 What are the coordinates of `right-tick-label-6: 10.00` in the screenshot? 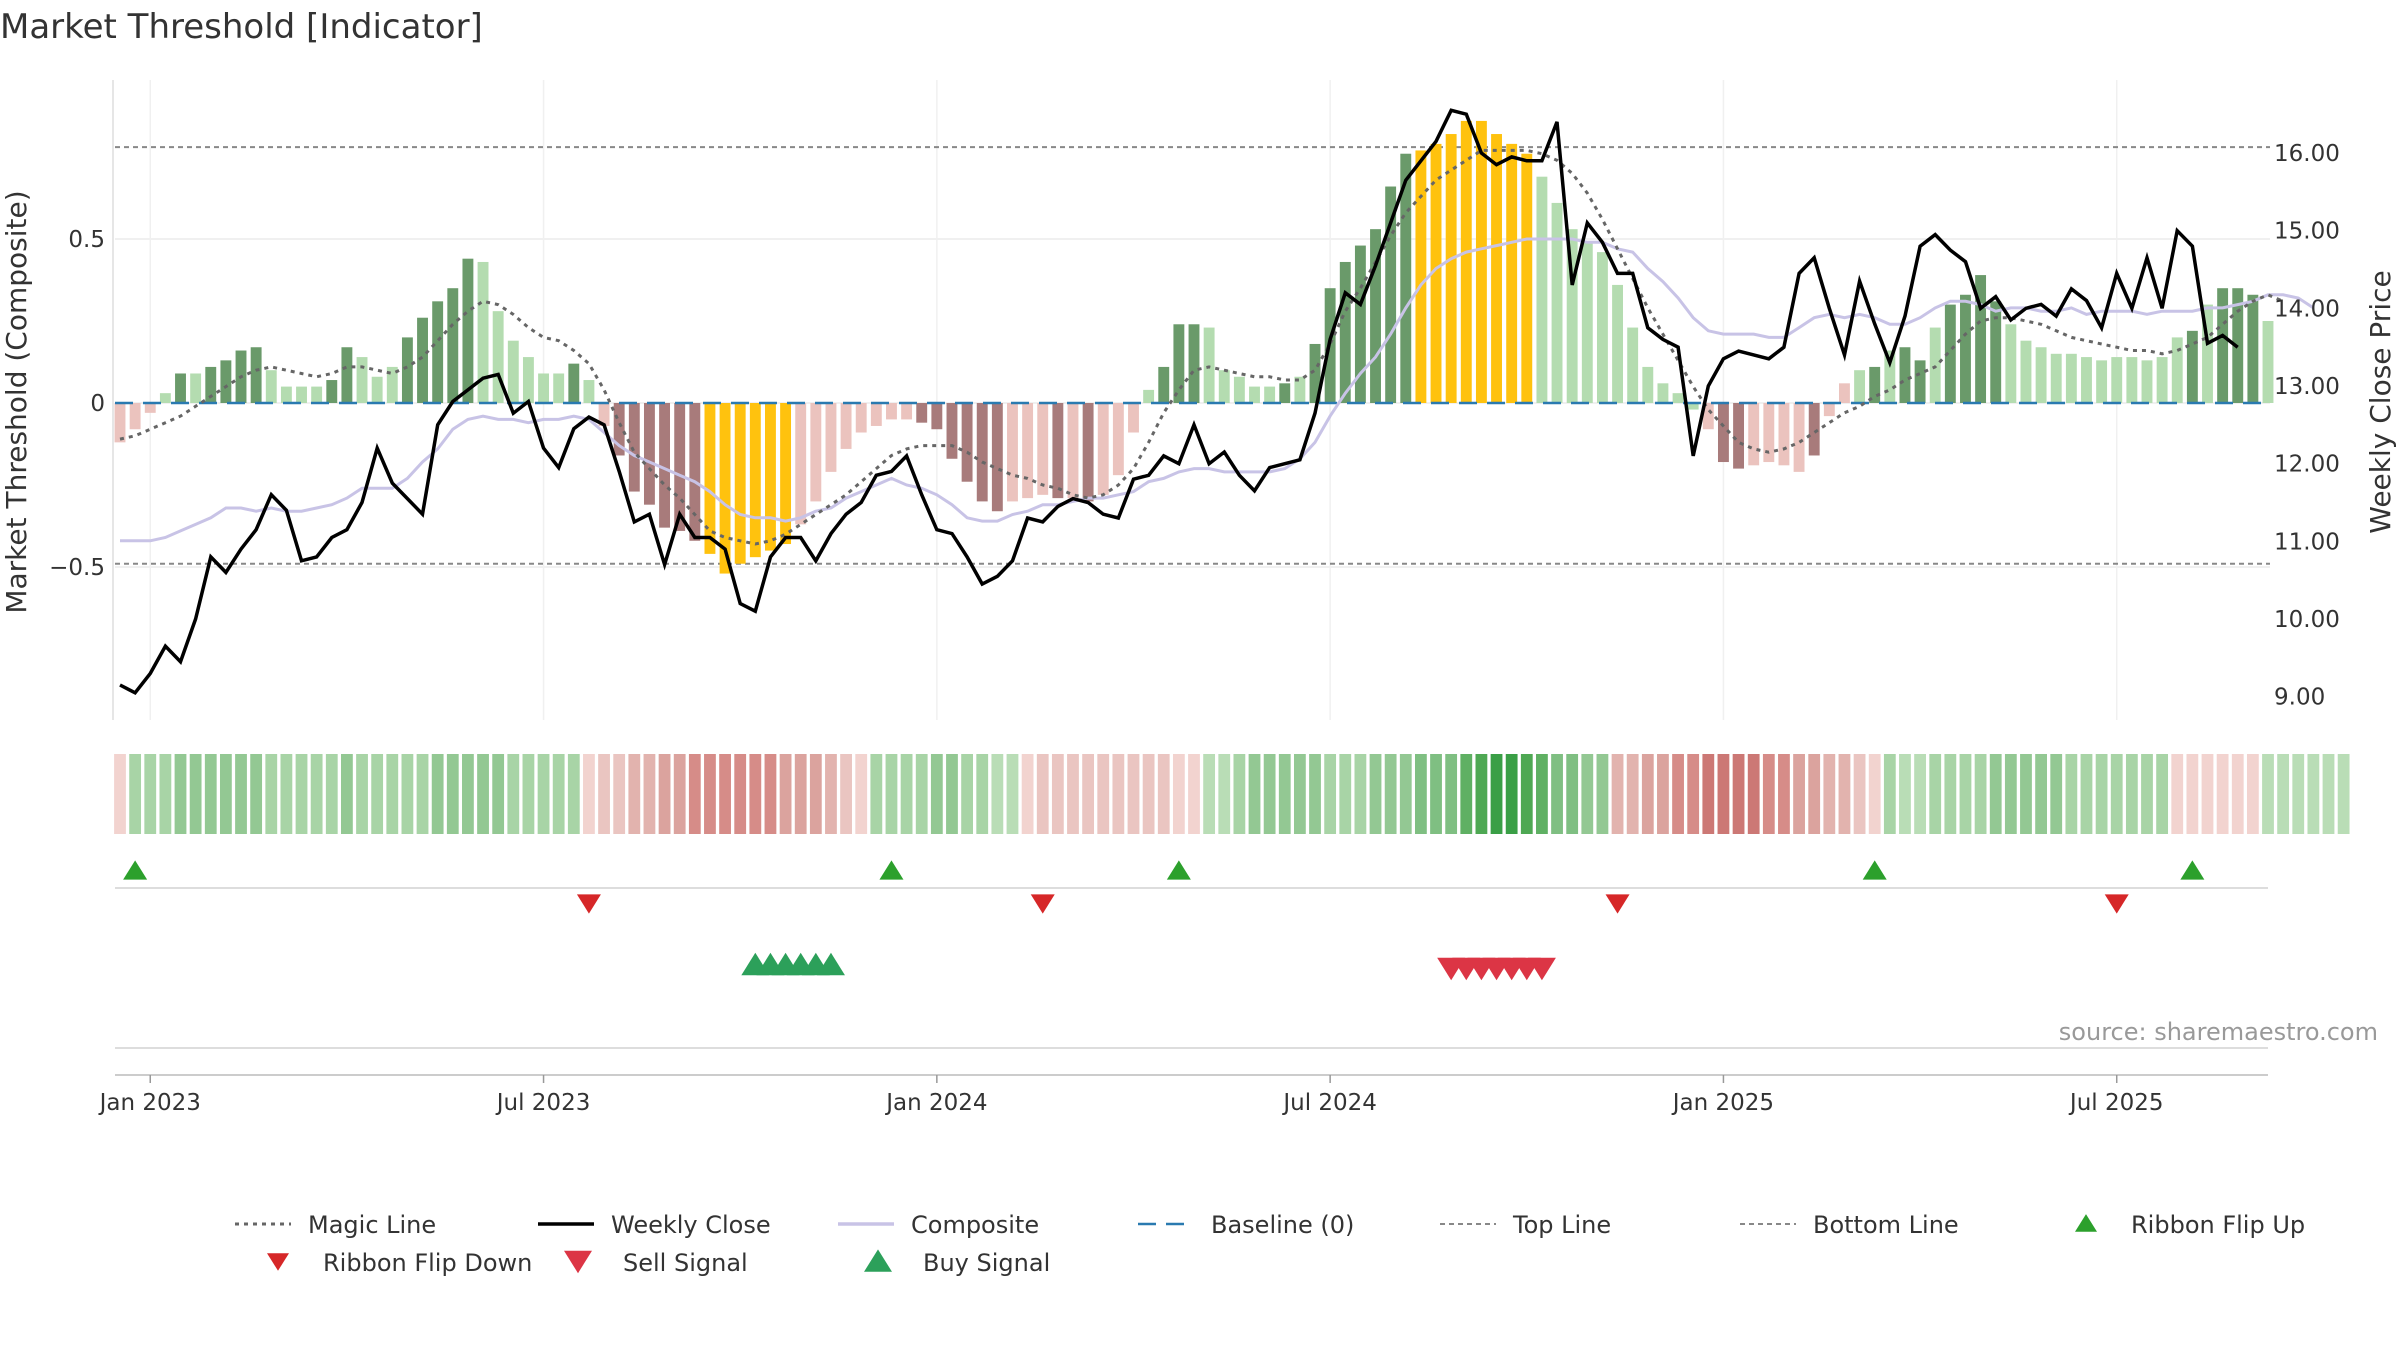 It's located at (2307, 620).